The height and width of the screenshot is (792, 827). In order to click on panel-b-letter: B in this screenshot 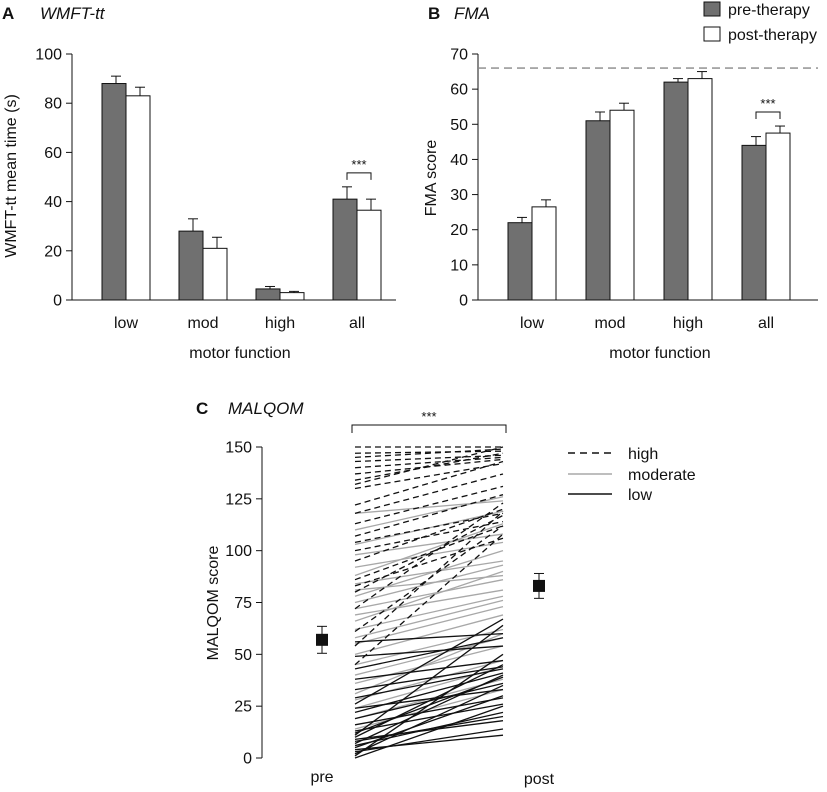, I will do `click(434, 13)`.